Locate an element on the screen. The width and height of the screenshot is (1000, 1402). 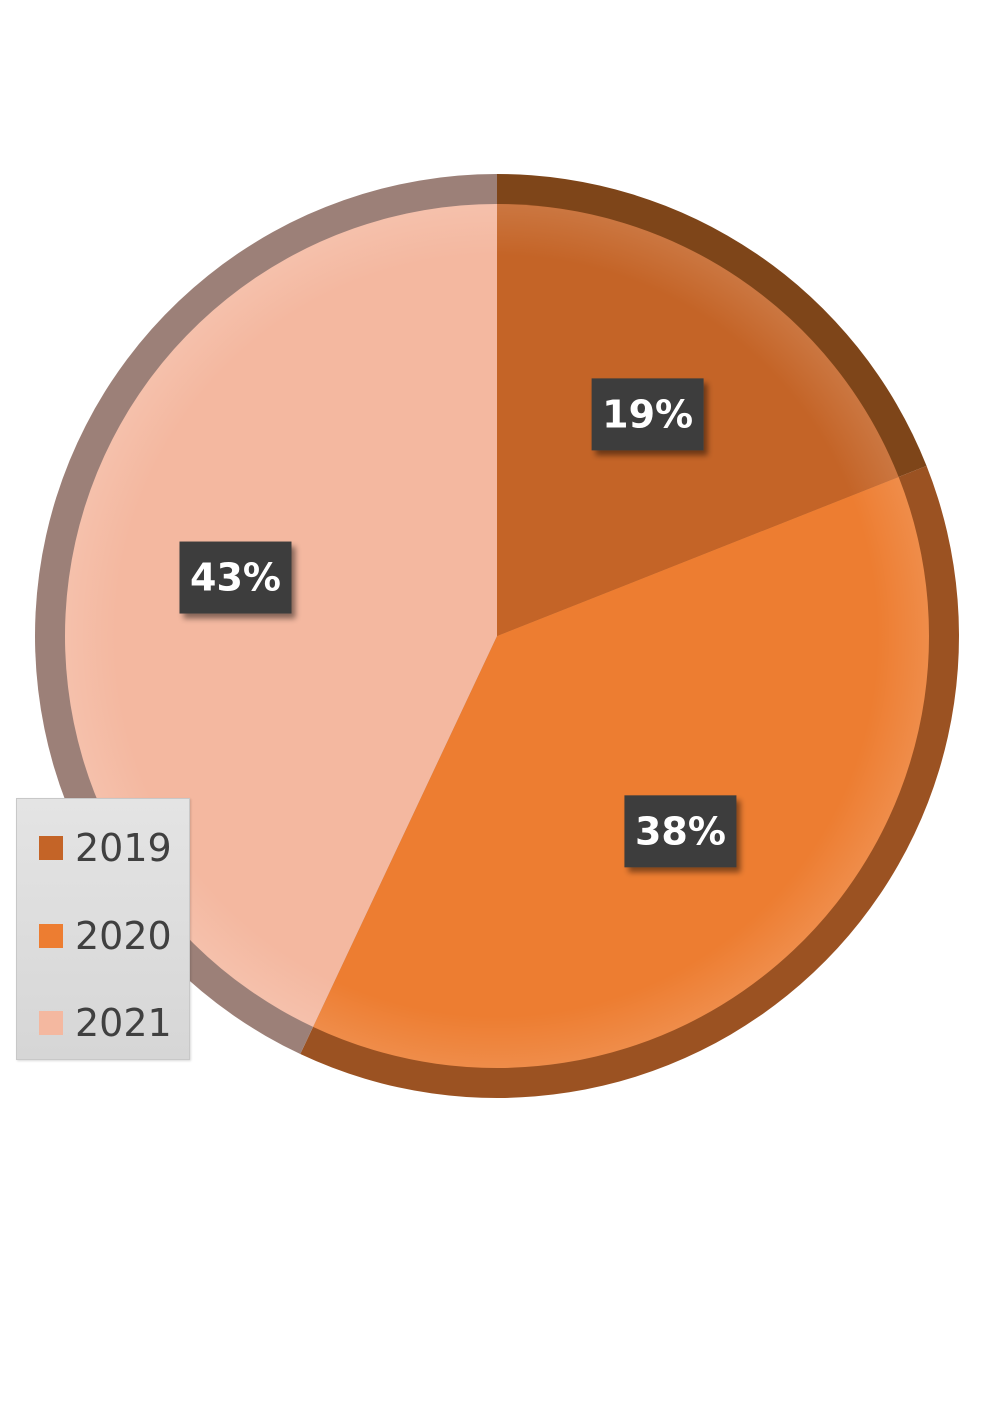
legend-item-2020: 2020 is located at coordinates (105, 936).